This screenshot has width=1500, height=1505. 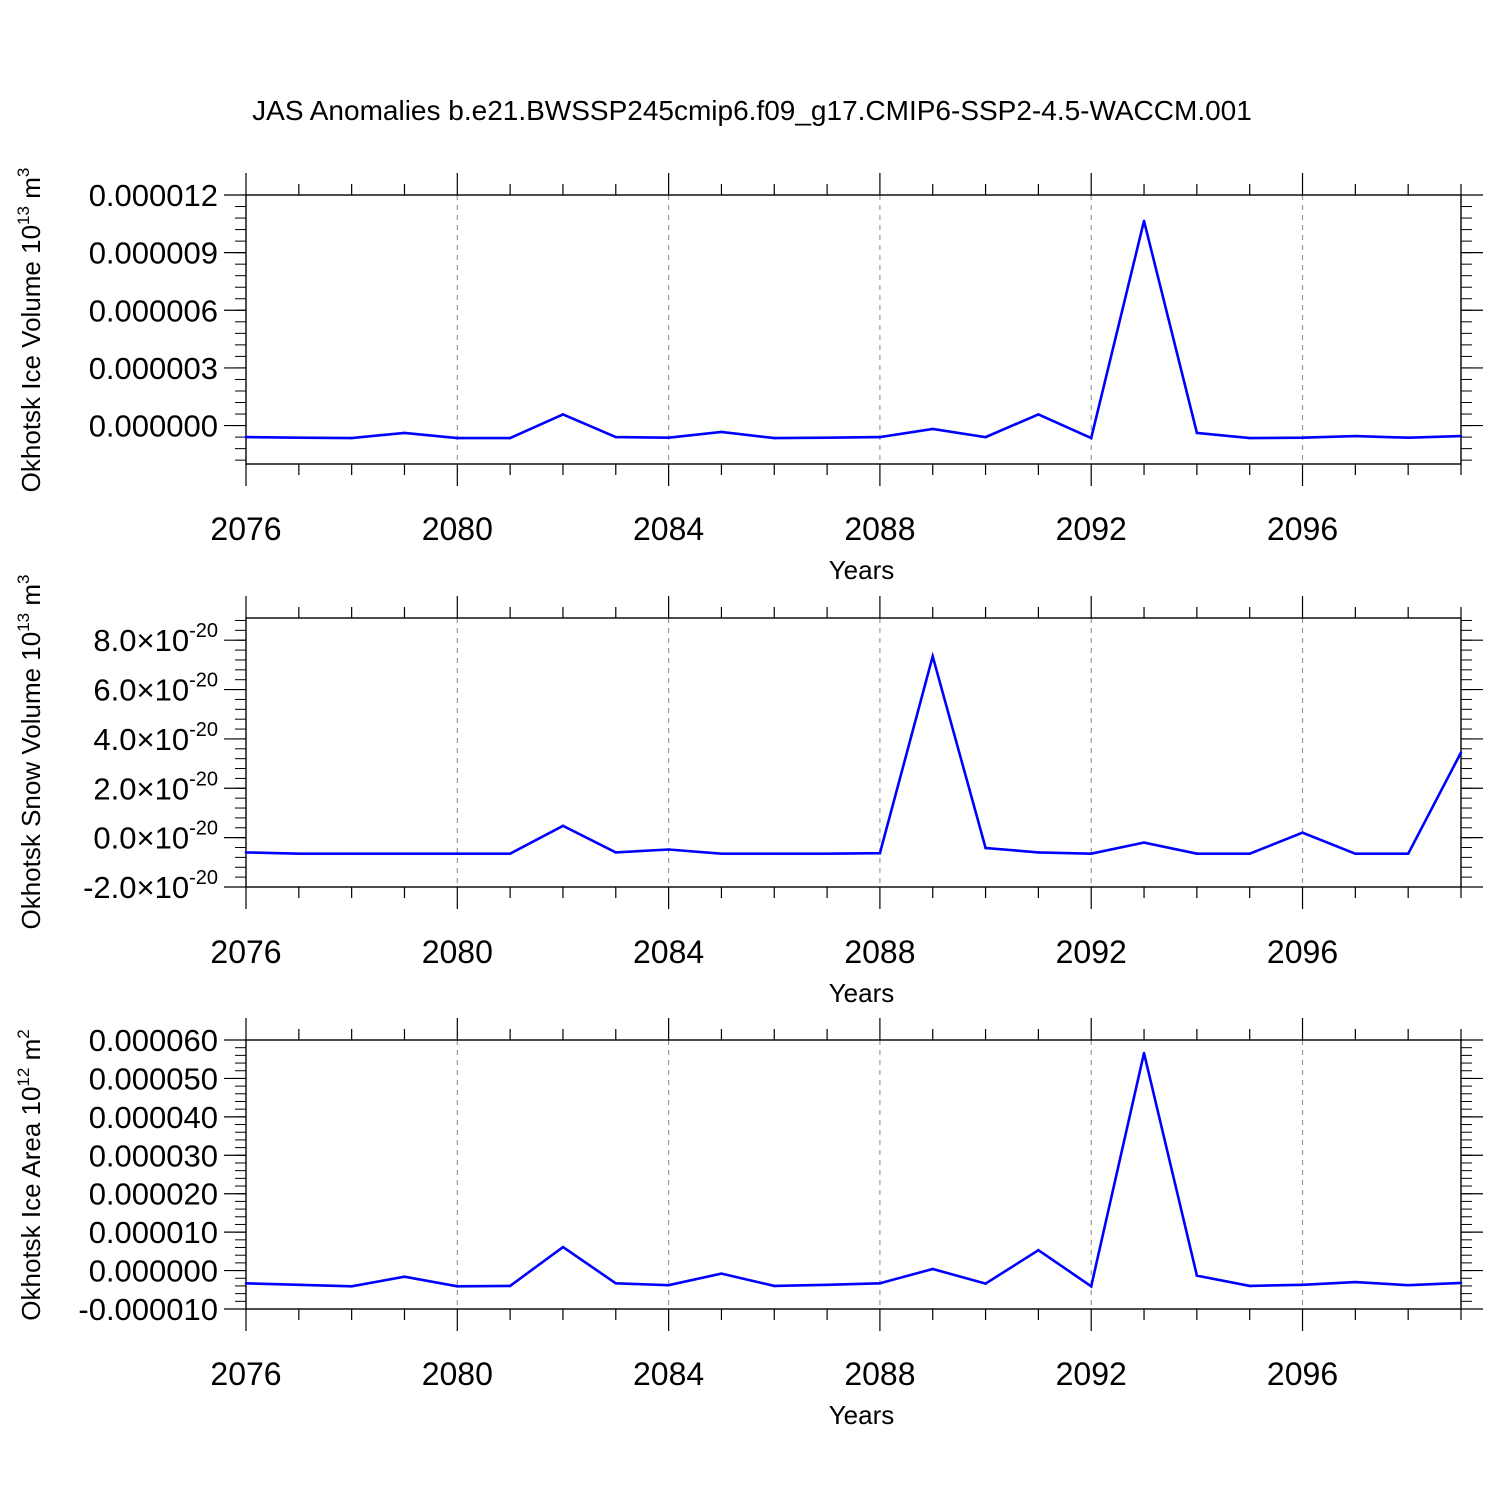 What do you see at coordinates (136, 887) in the screenshot?
I see `y-tick-mantissa: -2.0×10` at bounding box center [136, 887].